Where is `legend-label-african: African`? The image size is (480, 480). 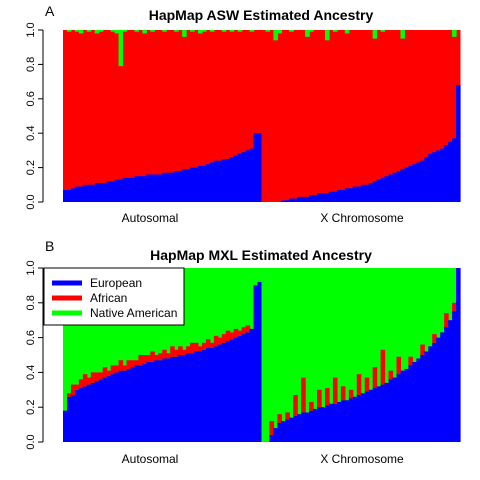 legend-label-african: African is located at coordinates (108, 298).